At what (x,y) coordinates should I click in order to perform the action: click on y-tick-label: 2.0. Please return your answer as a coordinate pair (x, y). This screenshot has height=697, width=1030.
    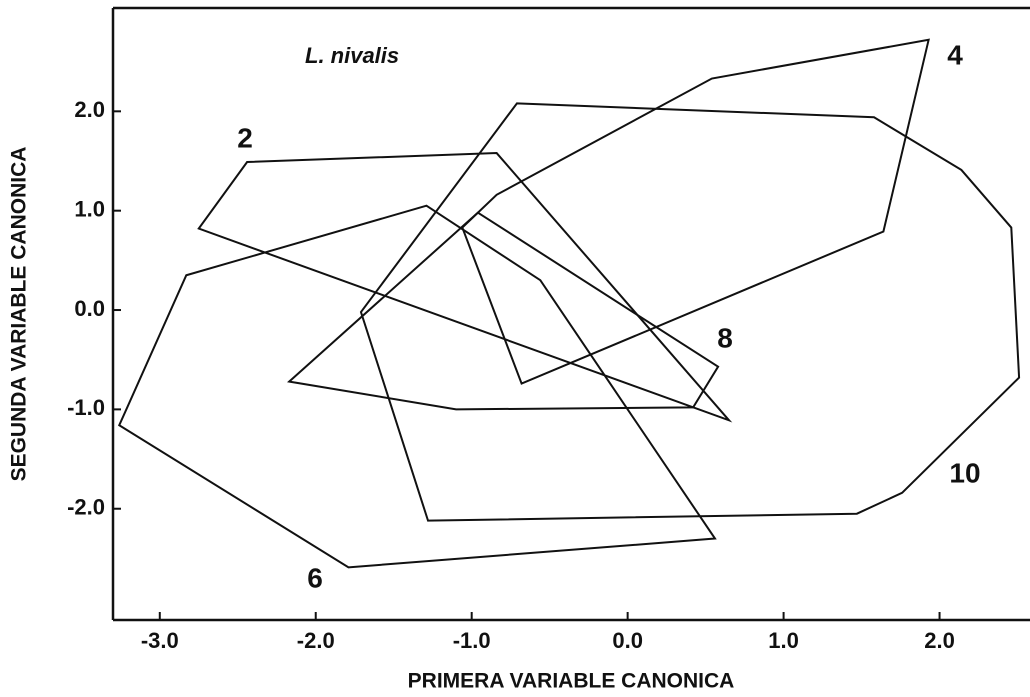
    Looking at the image, I should click on (89, 109).